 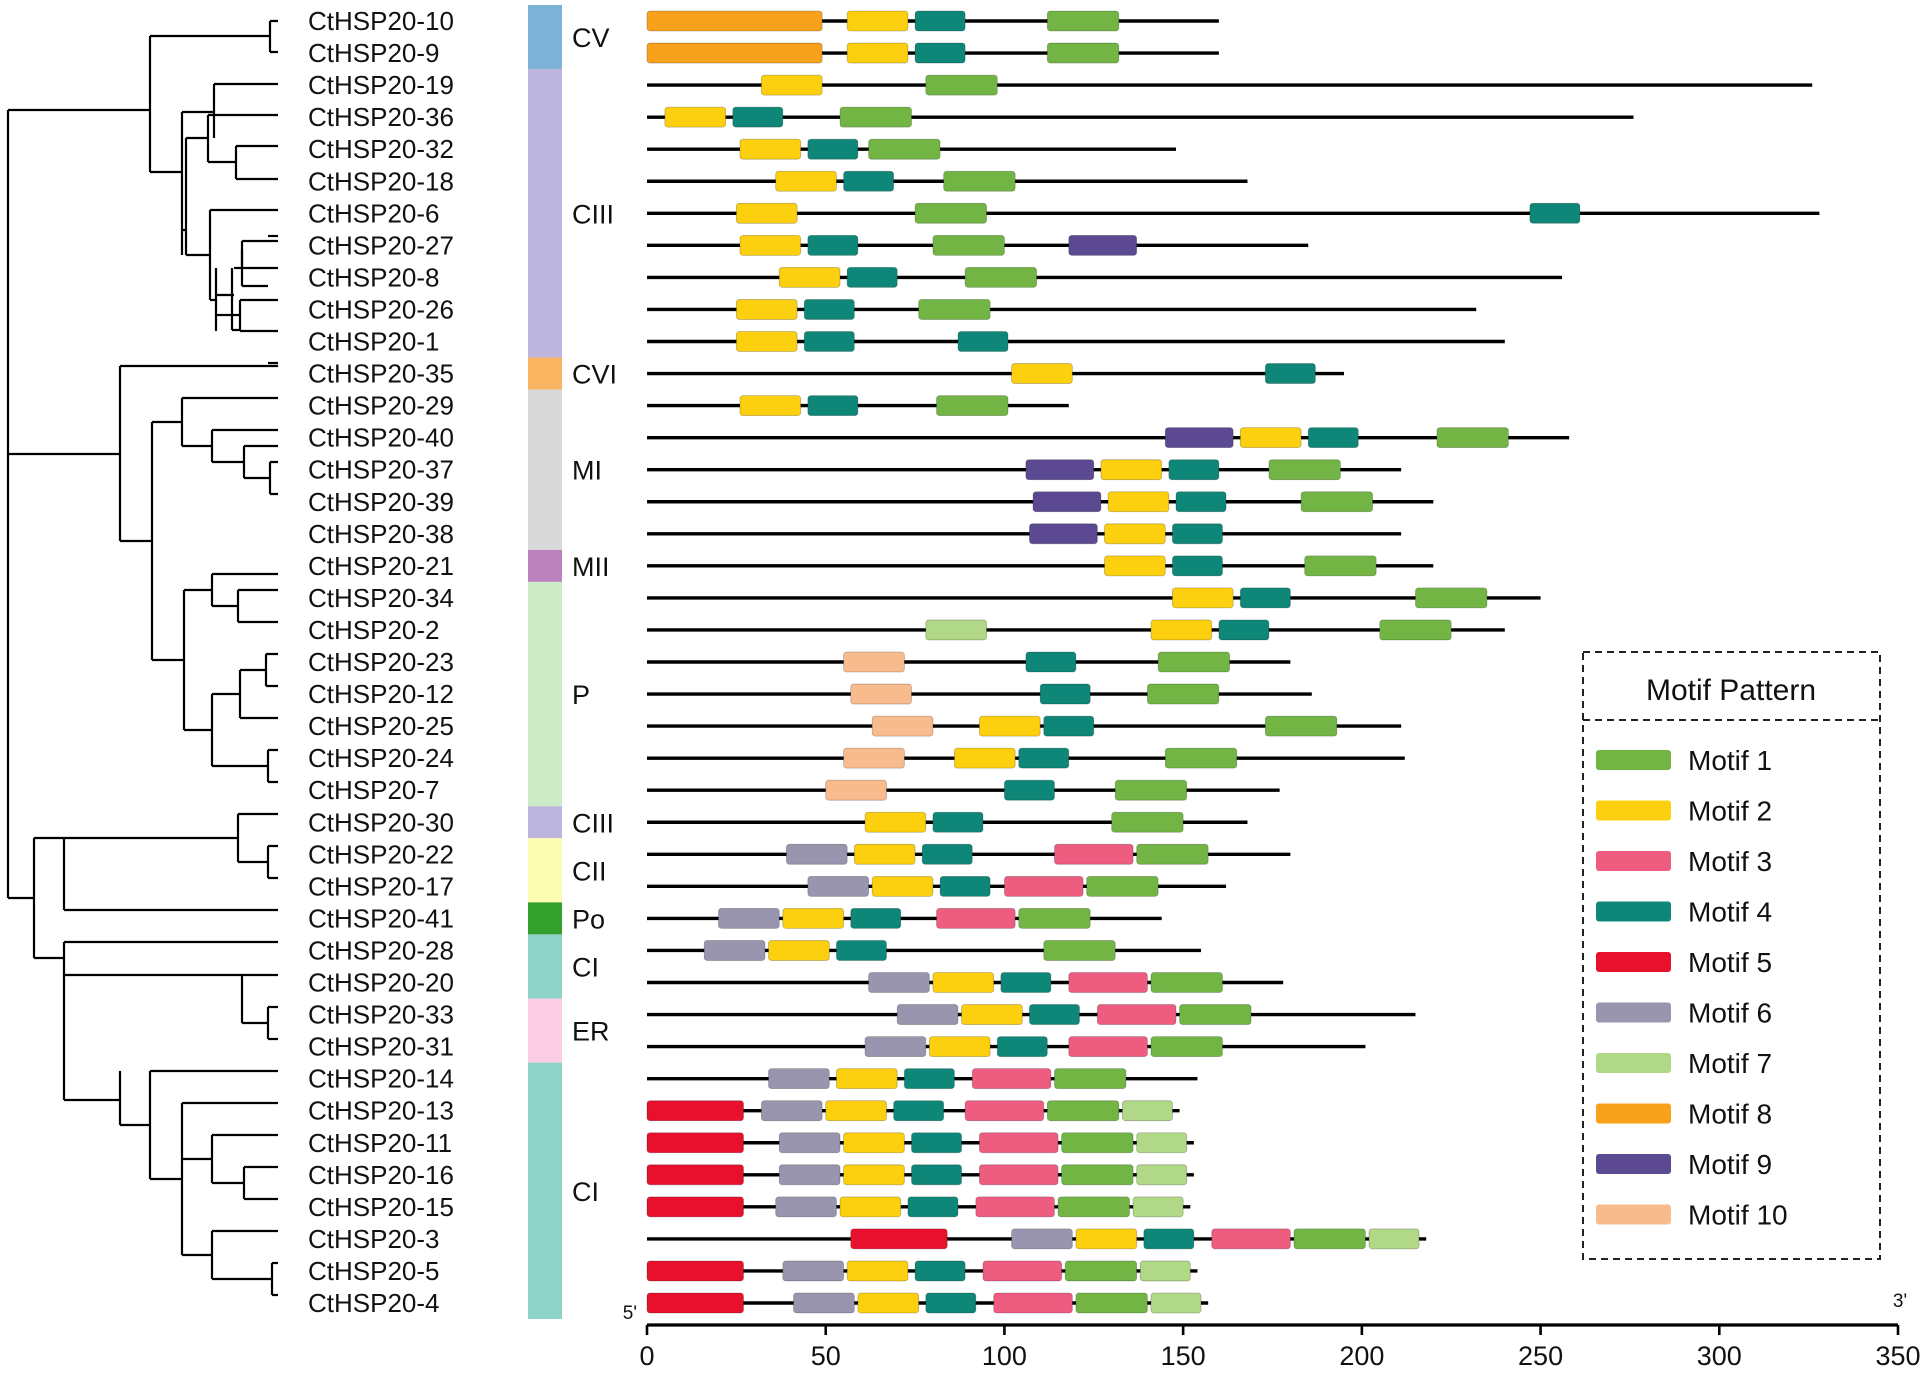 What do you see at coordinates (381, 1079) in the screenshot?
I see `gene-label: CtHSP20-14` at bounding box center [381, 1079].